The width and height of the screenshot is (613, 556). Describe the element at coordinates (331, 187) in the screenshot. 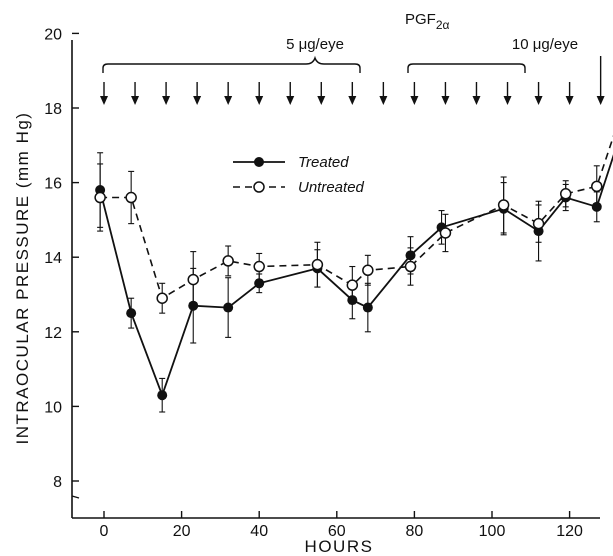

I see `legend-untreated-label: Untreated` at that location.